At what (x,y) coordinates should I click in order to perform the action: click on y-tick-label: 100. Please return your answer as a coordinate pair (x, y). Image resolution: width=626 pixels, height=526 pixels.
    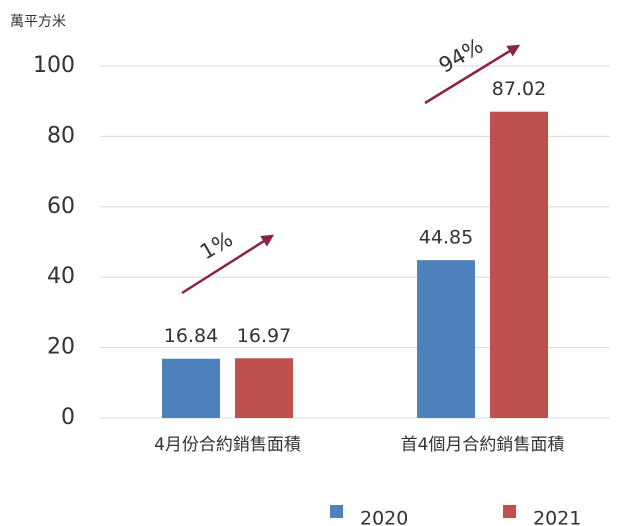
    Looking at the image, I should click on (54, 65).